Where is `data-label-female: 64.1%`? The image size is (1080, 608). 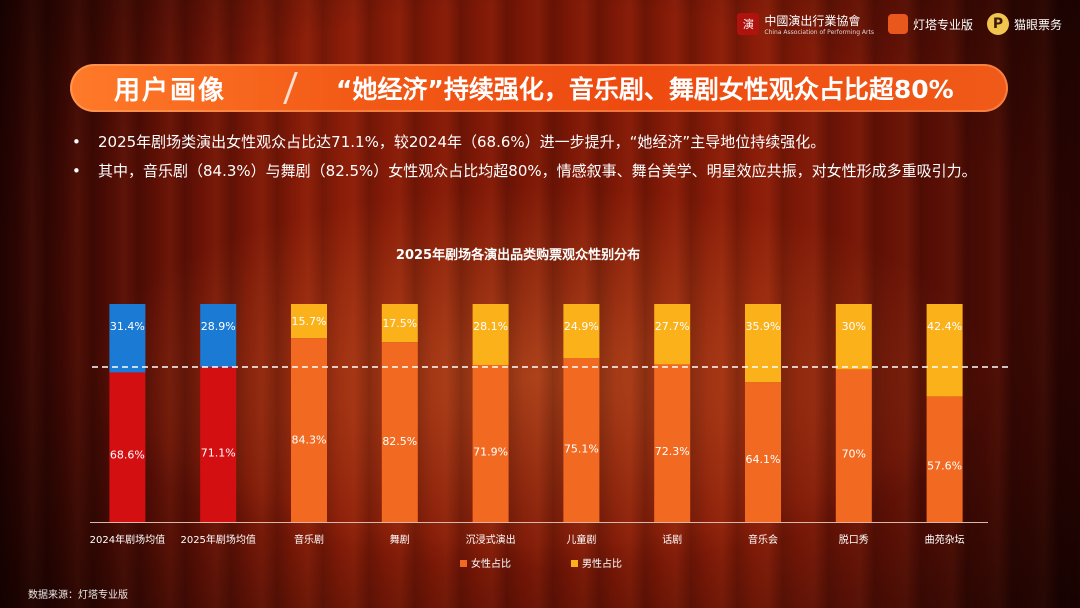 data-label-female: 64.1% is located at coordinates (763, 459).